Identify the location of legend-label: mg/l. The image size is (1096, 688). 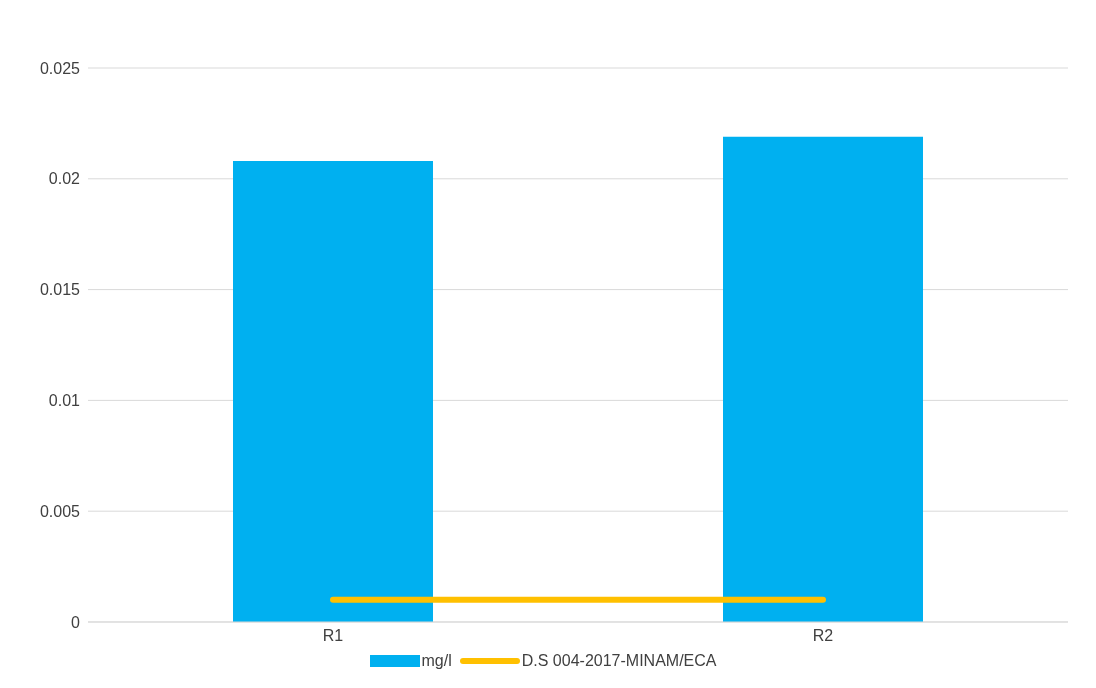
(436, 661).